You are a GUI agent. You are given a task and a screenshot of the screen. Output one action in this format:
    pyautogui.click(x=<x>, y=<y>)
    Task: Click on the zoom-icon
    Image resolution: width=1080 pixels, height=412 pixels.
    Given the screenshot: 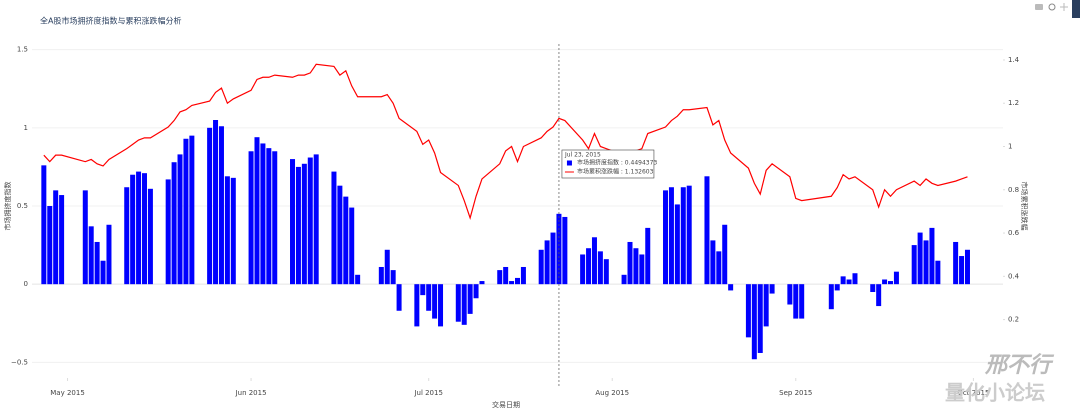 What is the action you would take?
    pyautogui.click(x=1052, y=7)
    